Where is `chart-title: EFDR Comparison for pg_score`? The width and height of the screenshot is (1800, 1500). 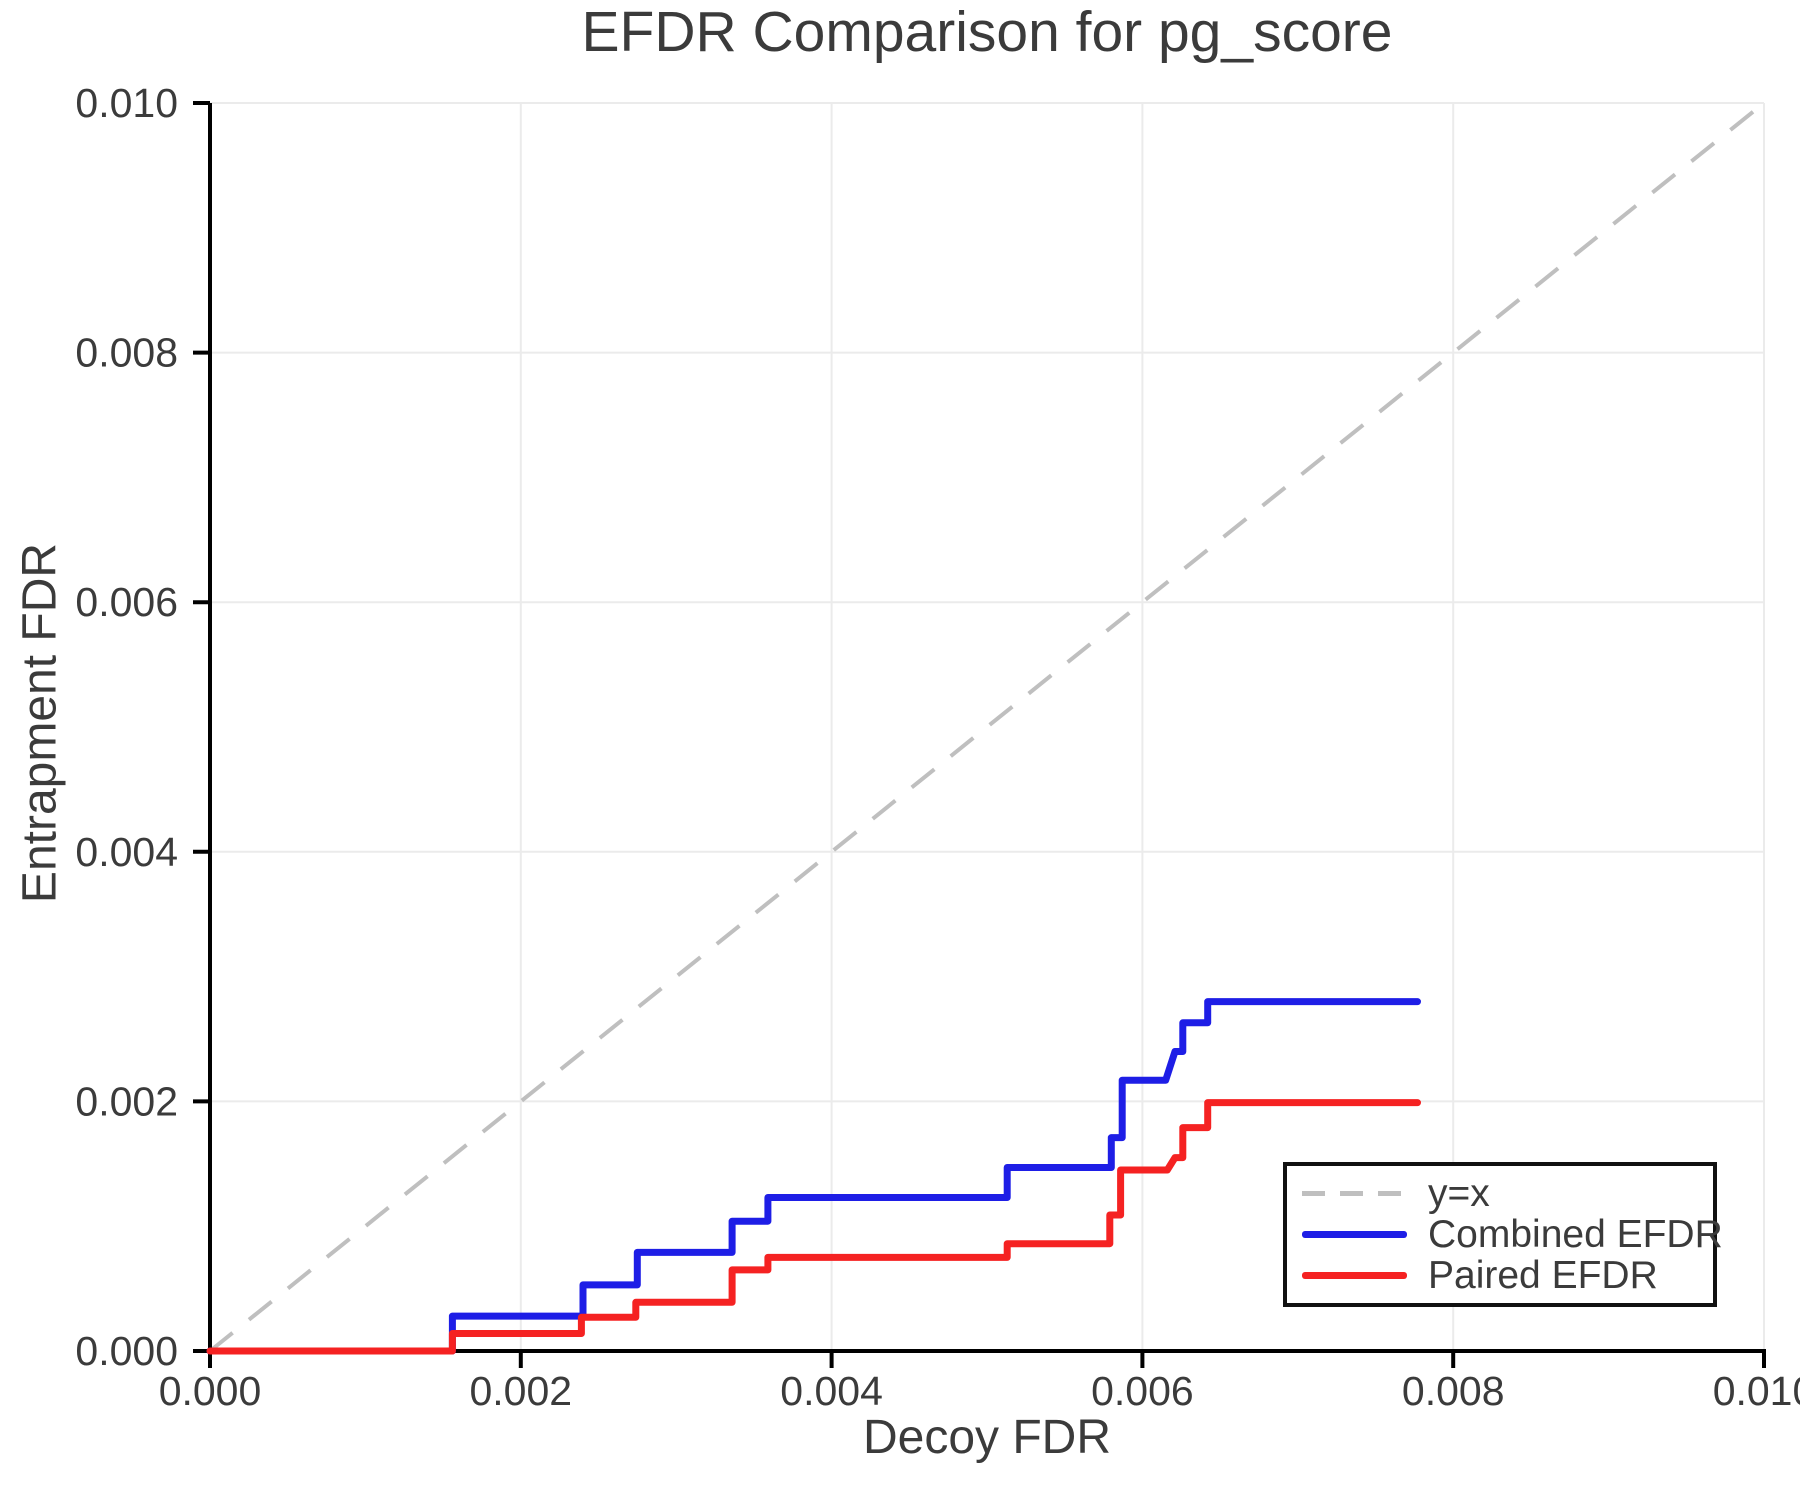
chart-title: EFDR Comparison for pg_score is located at coordinates (987, 32).